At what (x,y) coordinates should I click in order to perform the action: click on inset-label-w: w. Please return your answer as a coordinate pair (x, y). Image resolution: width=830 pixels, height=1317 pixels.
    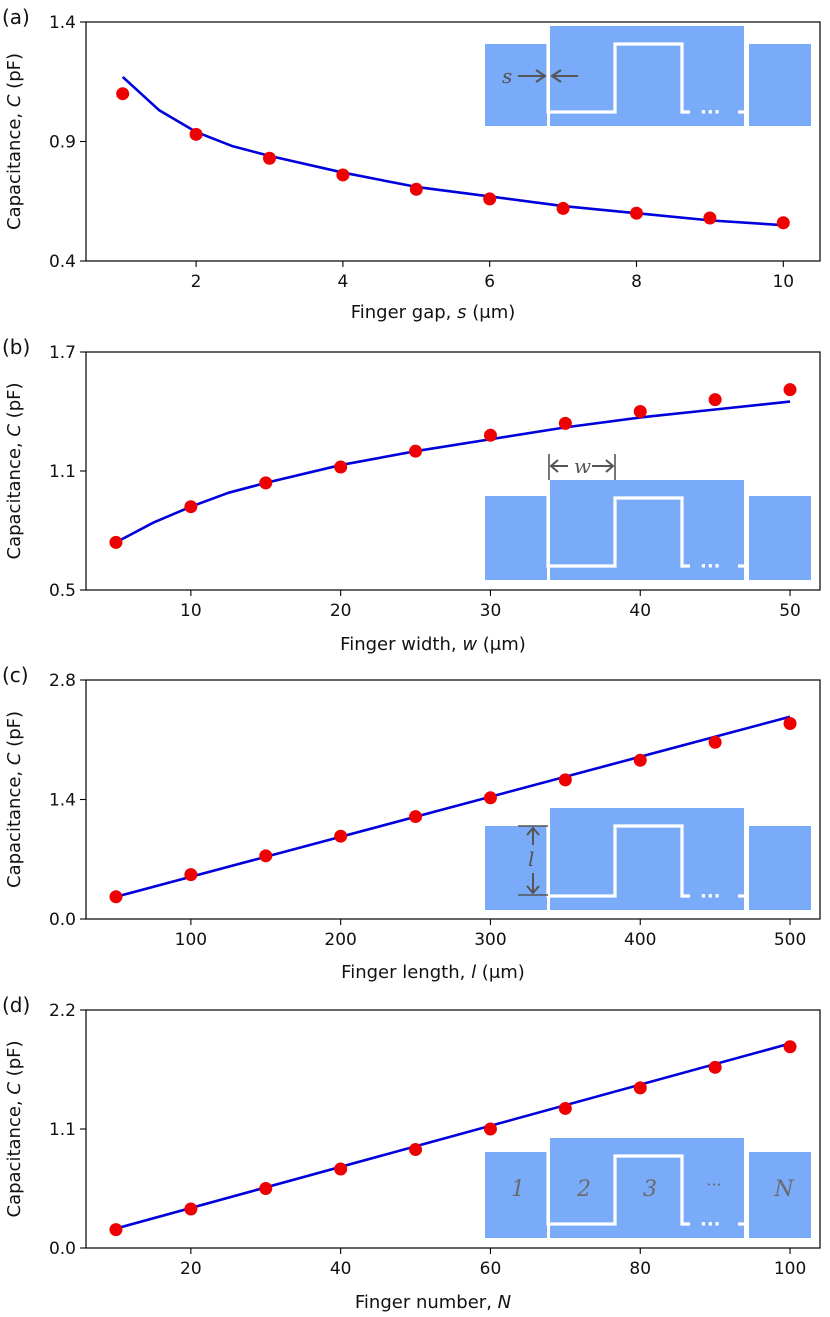
    Looking at the image, I should click on (582, 466).